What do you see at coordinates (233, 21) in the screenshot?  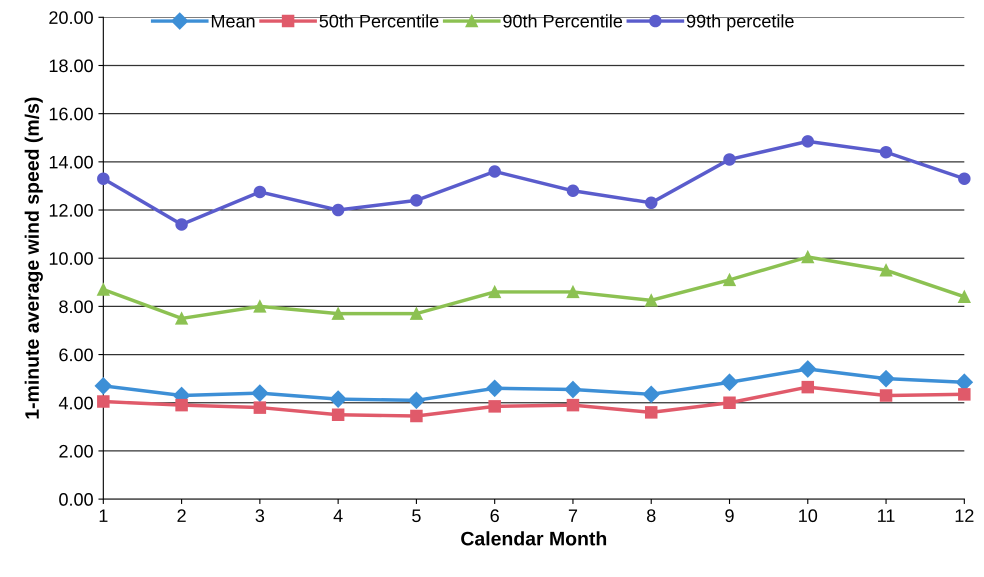 I see `legend-label: Mean` at bounding box center [233, 21].